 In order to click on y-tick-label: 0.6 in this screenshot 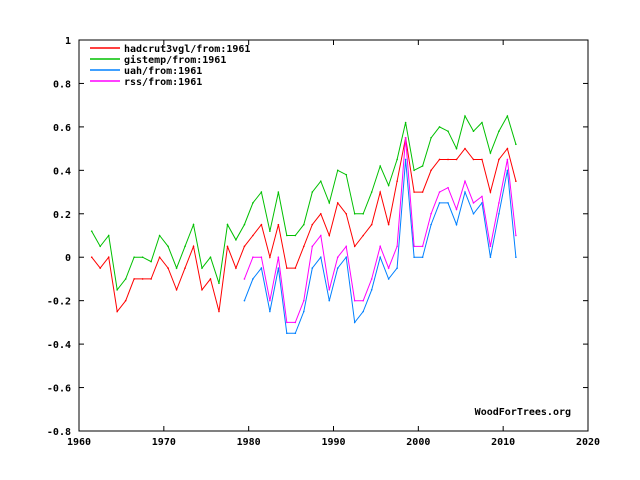, I will do `click(62, 128)`.